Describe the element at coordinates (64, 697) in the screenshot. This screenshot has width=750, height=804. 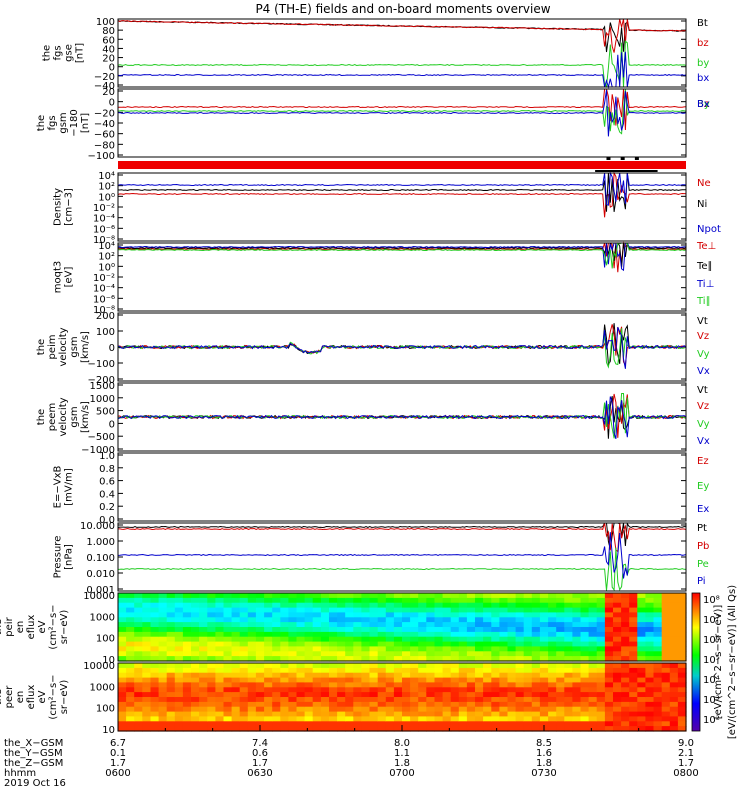
I see `ylabel-line: sr−eV)` at that location.